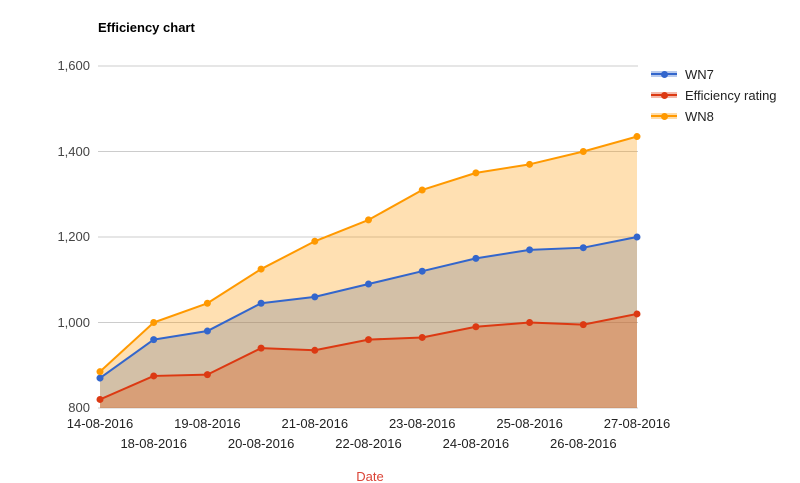 Image resolution: width=800 pixels, height=483 pixels. Describe the element at coordinates (73, 236) in the screenshot. I see `y-axis-label: 1,200` at that location.